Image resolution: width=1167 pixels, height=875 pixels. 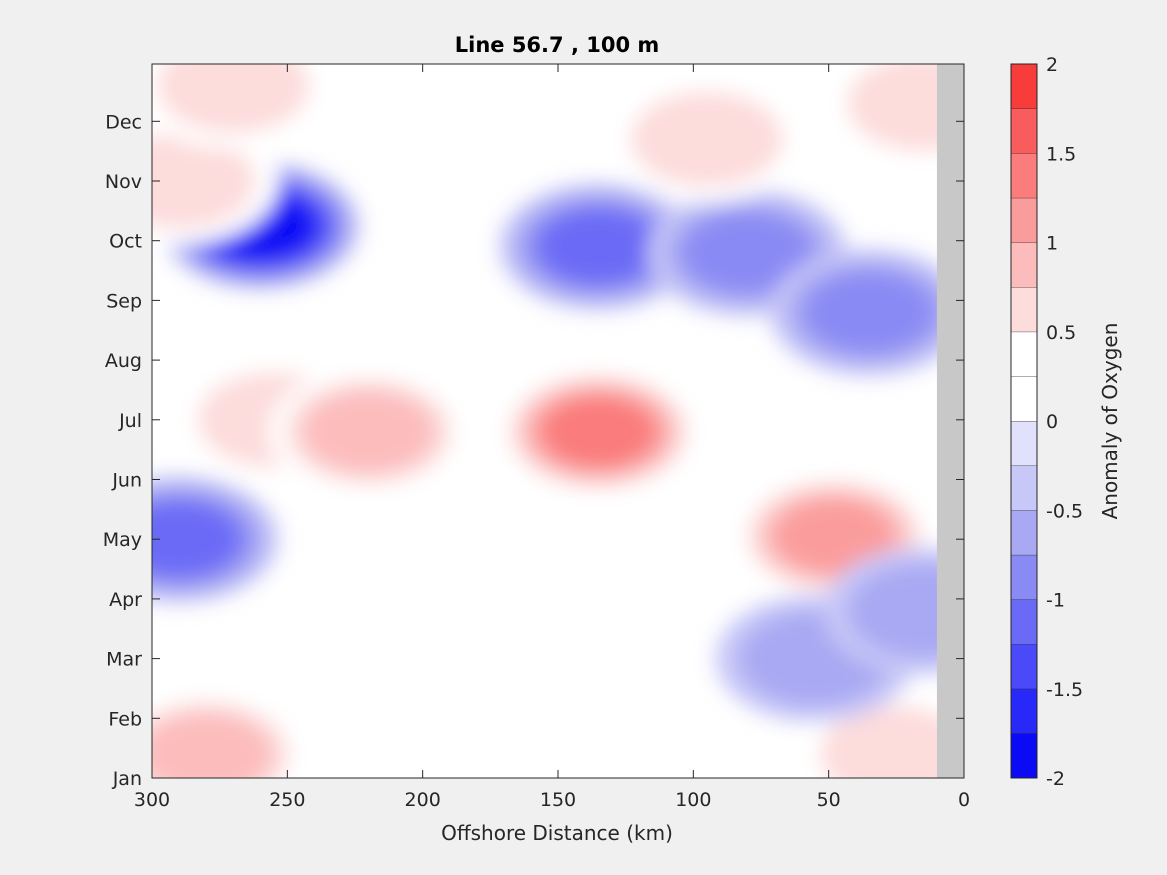 I want to click on x-axis-label: Offshore Distance (km), so click(x=557, y=833).